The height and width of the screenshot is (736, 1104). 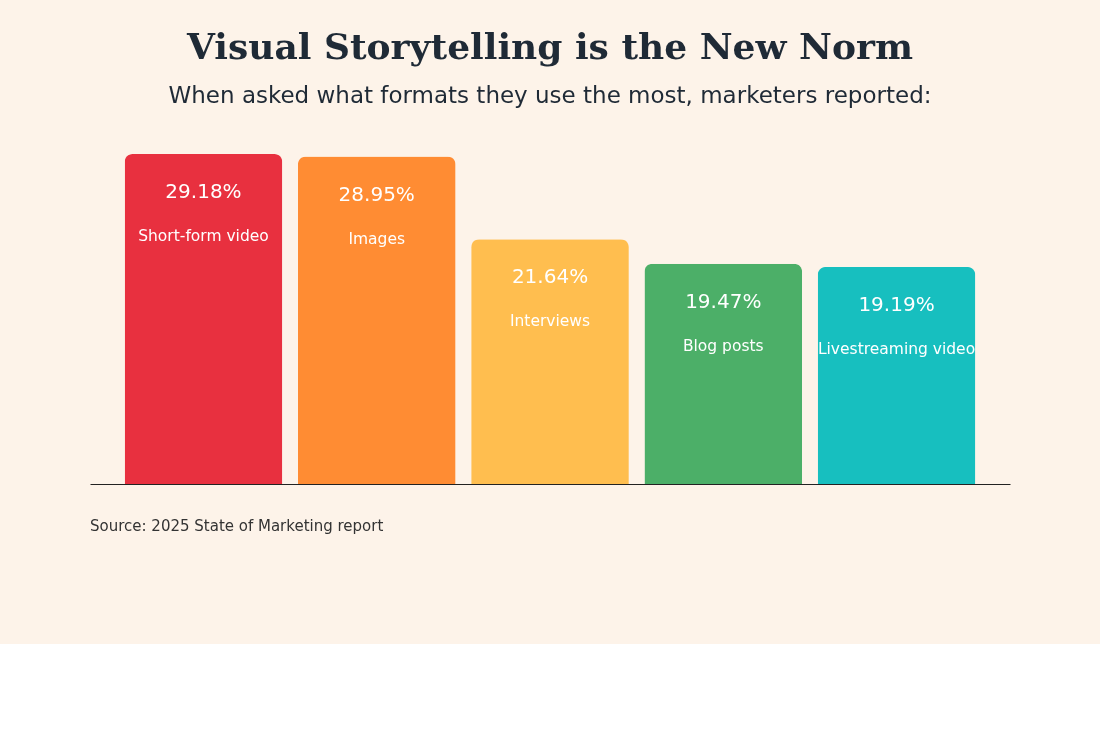 I want to click on source-note: Source: 2025 State of Marketing report, so click(x=237, y=526).